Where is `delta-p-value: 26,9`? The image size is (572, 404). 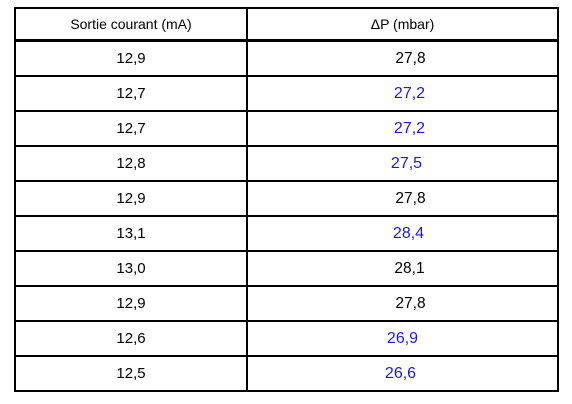
delta-p-value: 26,9 is located at coordinates (402, 338).